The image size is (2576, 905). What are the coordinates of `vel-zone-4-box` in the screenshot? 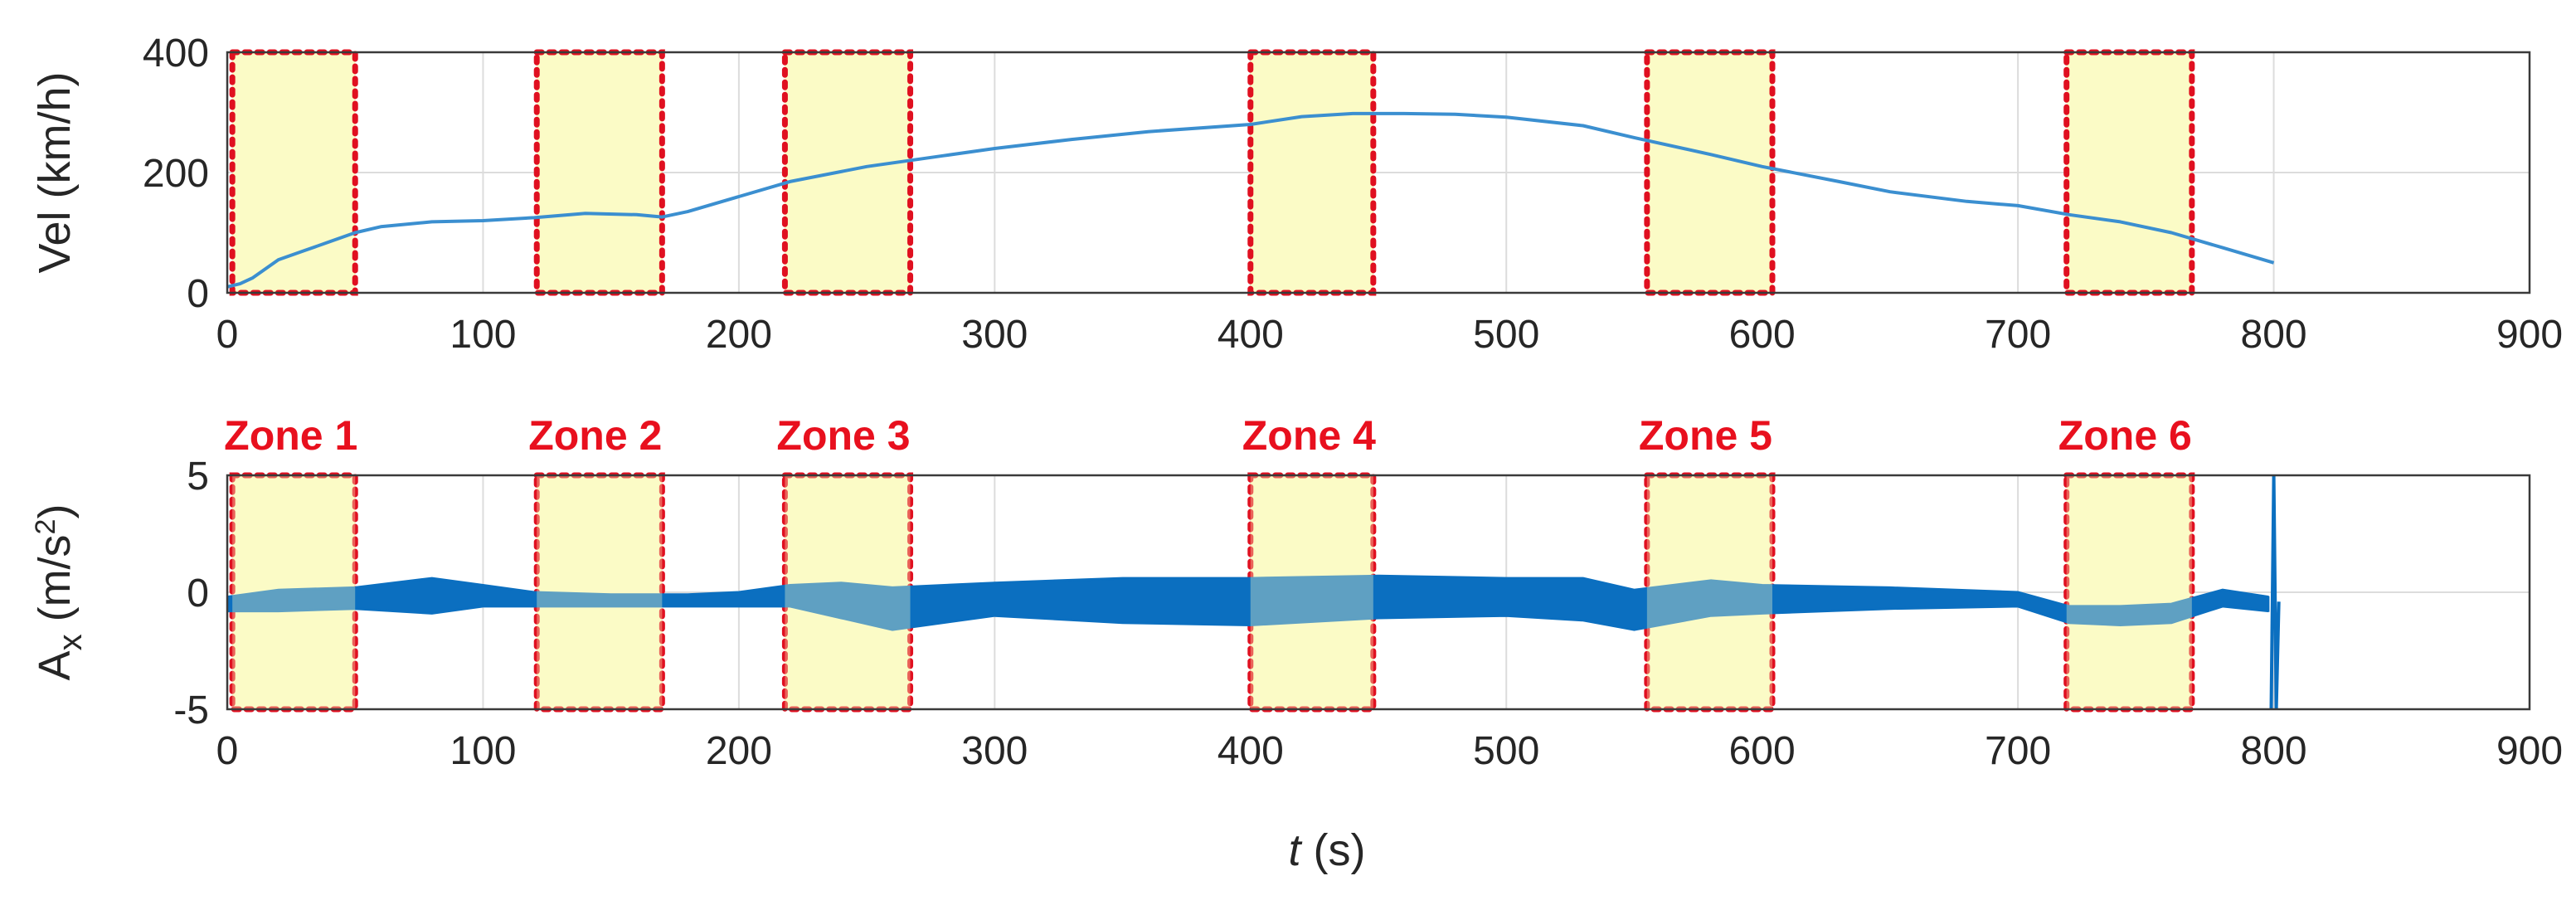 It's located at (1312, 173).